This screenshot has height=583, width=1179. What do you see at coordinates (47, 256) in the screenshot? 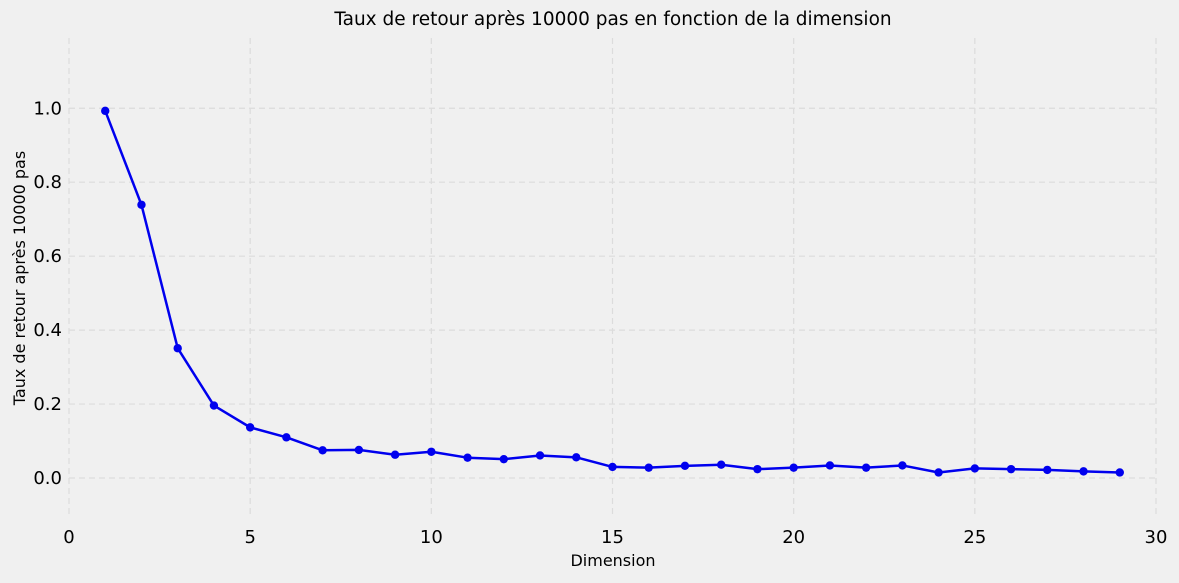
I see `y-tick-label: 0.6` at bounding box center [47, 256].